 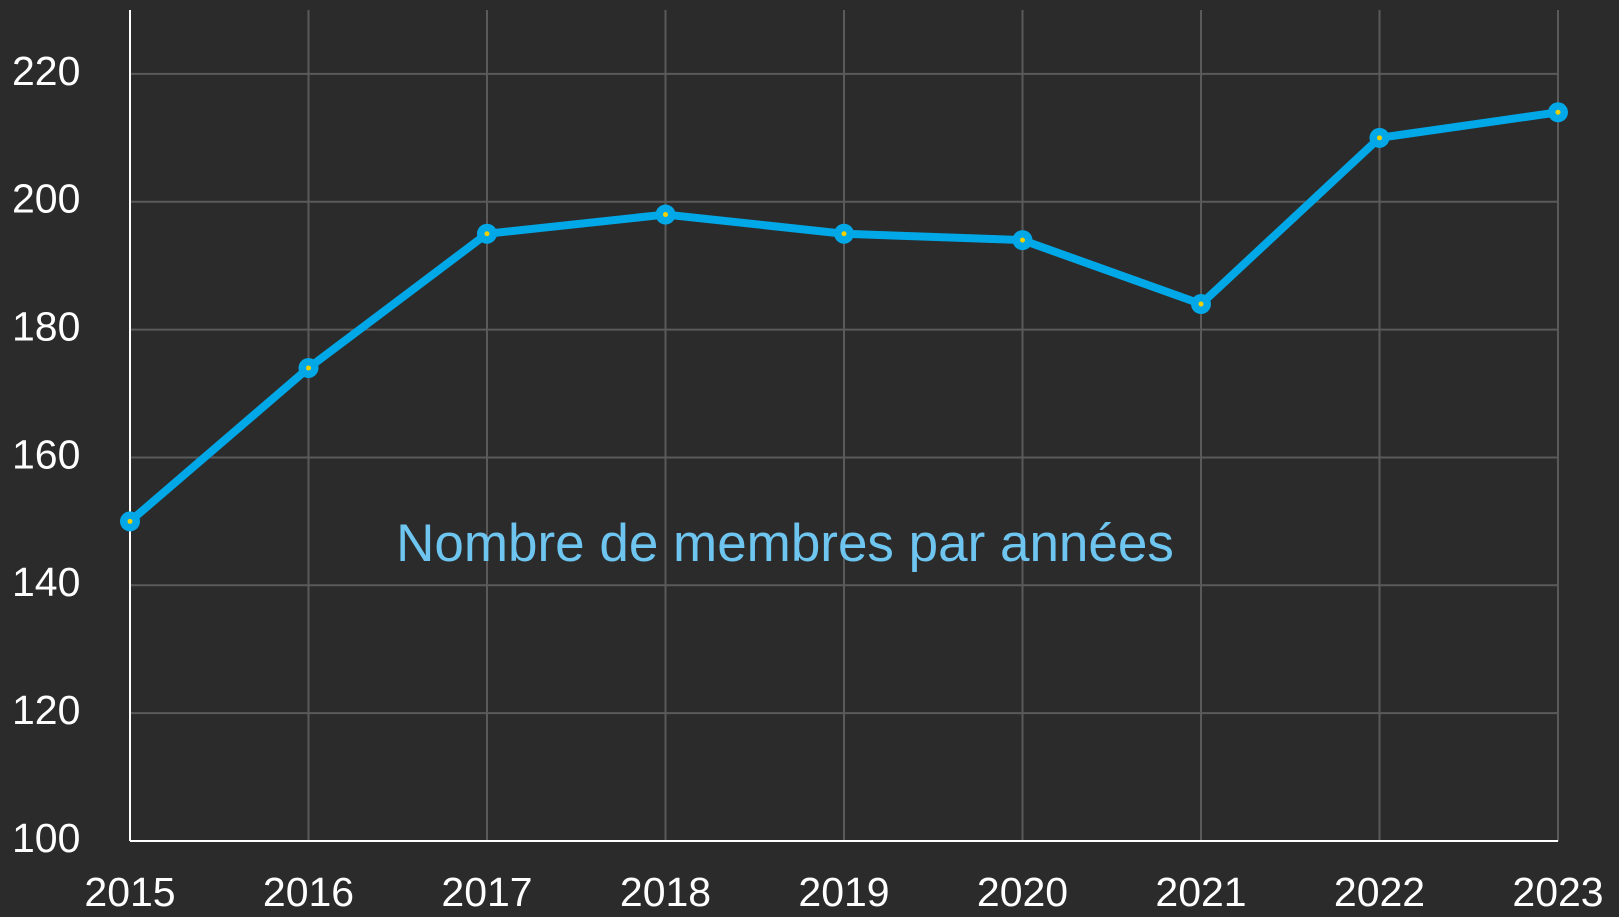 What do you see at coordinates (843, 892) in the screenshot?
I see `x-tick-label: 2019` at bounding box center [843, 892].